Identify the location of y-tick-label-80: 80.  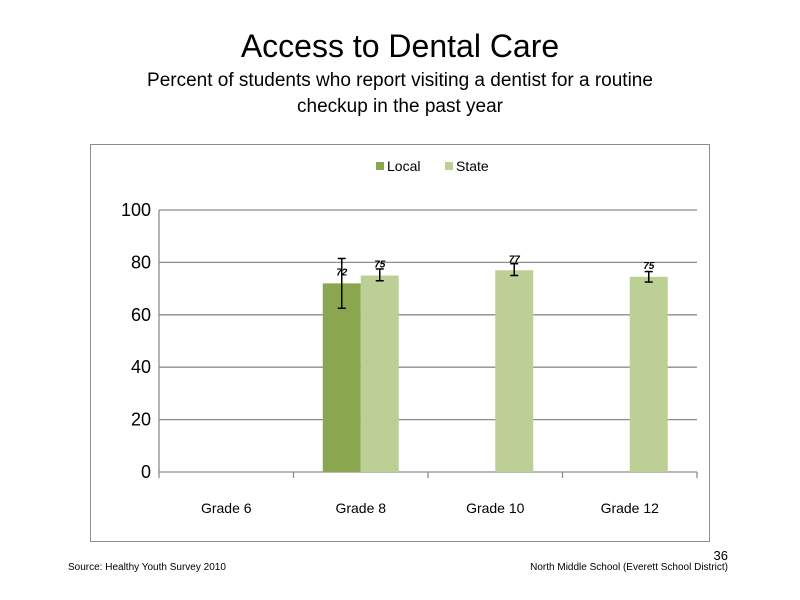
(141, 262).